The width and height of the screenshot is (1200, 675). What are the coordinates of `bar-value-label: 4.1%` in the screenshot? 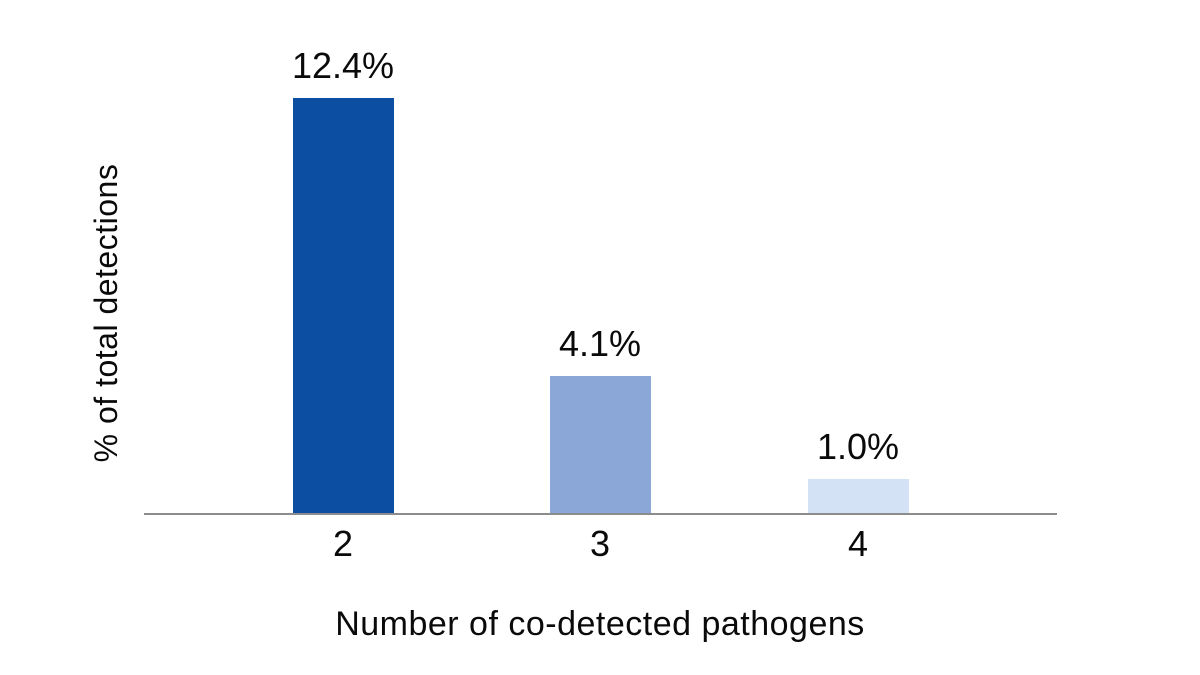 It's located at (600, 343).